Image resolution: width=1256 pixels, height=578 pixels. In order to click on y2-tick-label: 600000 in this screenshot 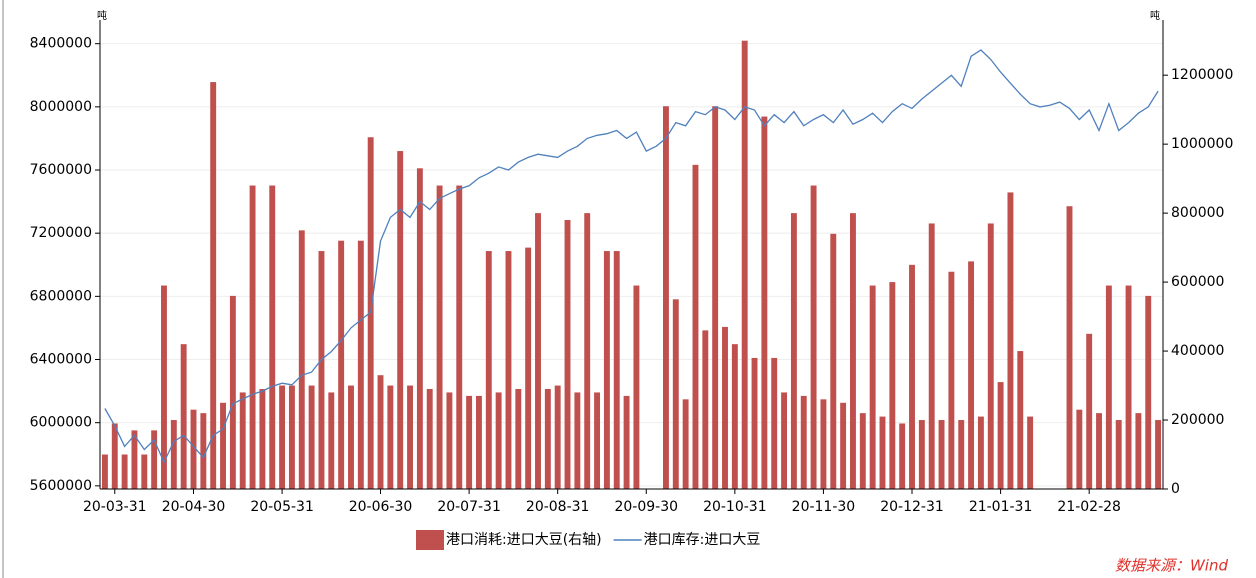, I will do `click(1197, 282)`.